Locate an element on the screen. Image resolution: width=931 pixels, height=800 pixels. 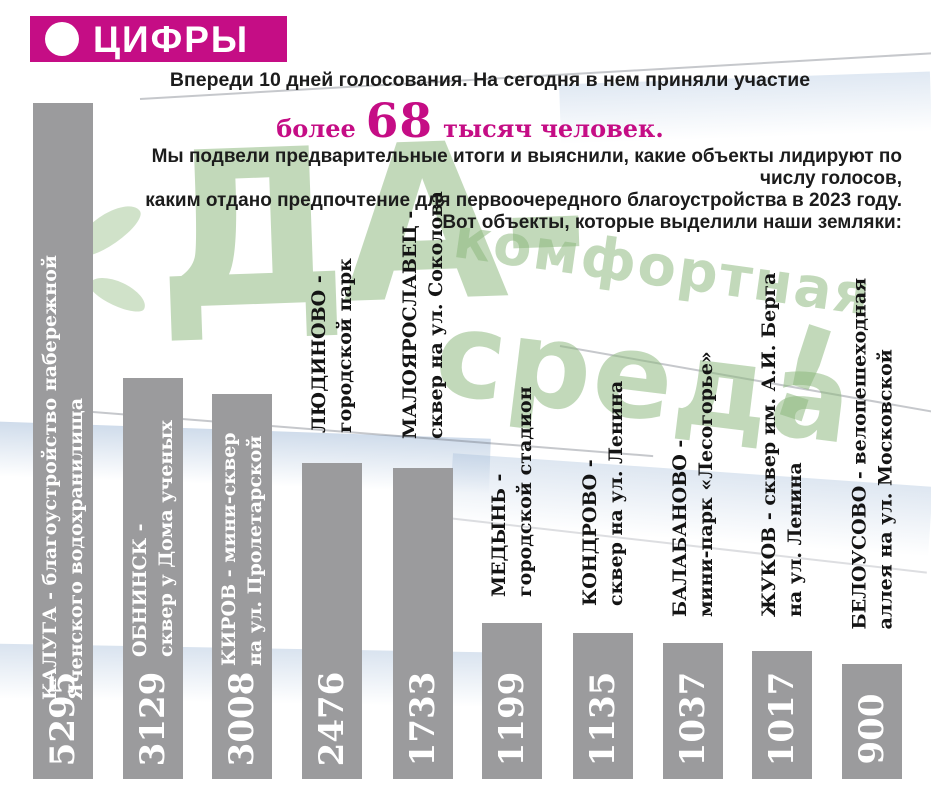
bar-балабаново is located at coordinates (693, 711).